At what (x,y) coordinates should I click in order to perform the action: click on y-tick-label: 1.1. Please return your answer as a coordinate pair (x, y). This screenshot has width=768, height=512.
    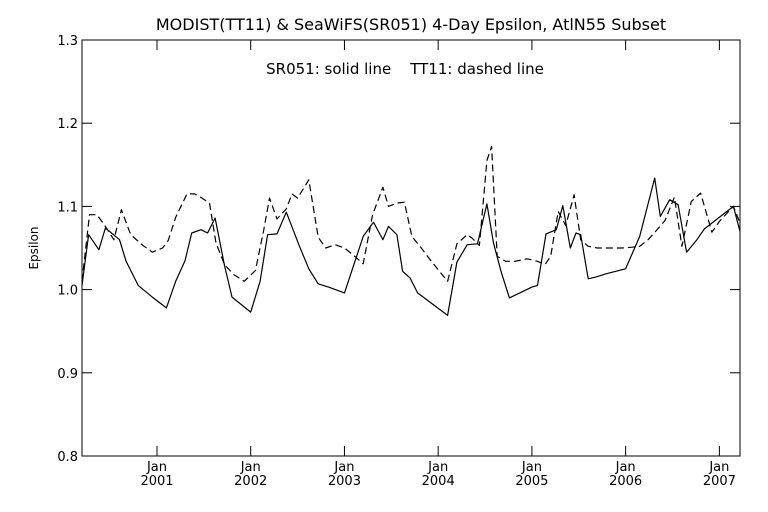
    Looking at the image, I should click on (67, 207).